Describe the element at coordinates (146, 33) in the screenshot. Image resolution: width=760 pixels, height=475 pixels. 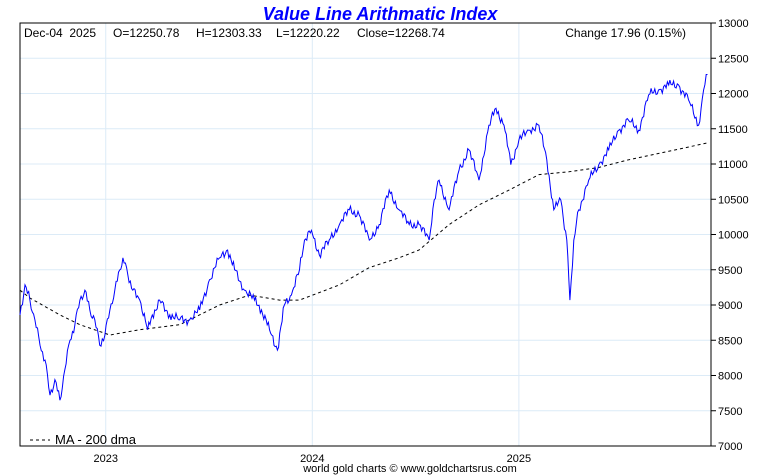
I see `info-open: O=12250.78` at that location.